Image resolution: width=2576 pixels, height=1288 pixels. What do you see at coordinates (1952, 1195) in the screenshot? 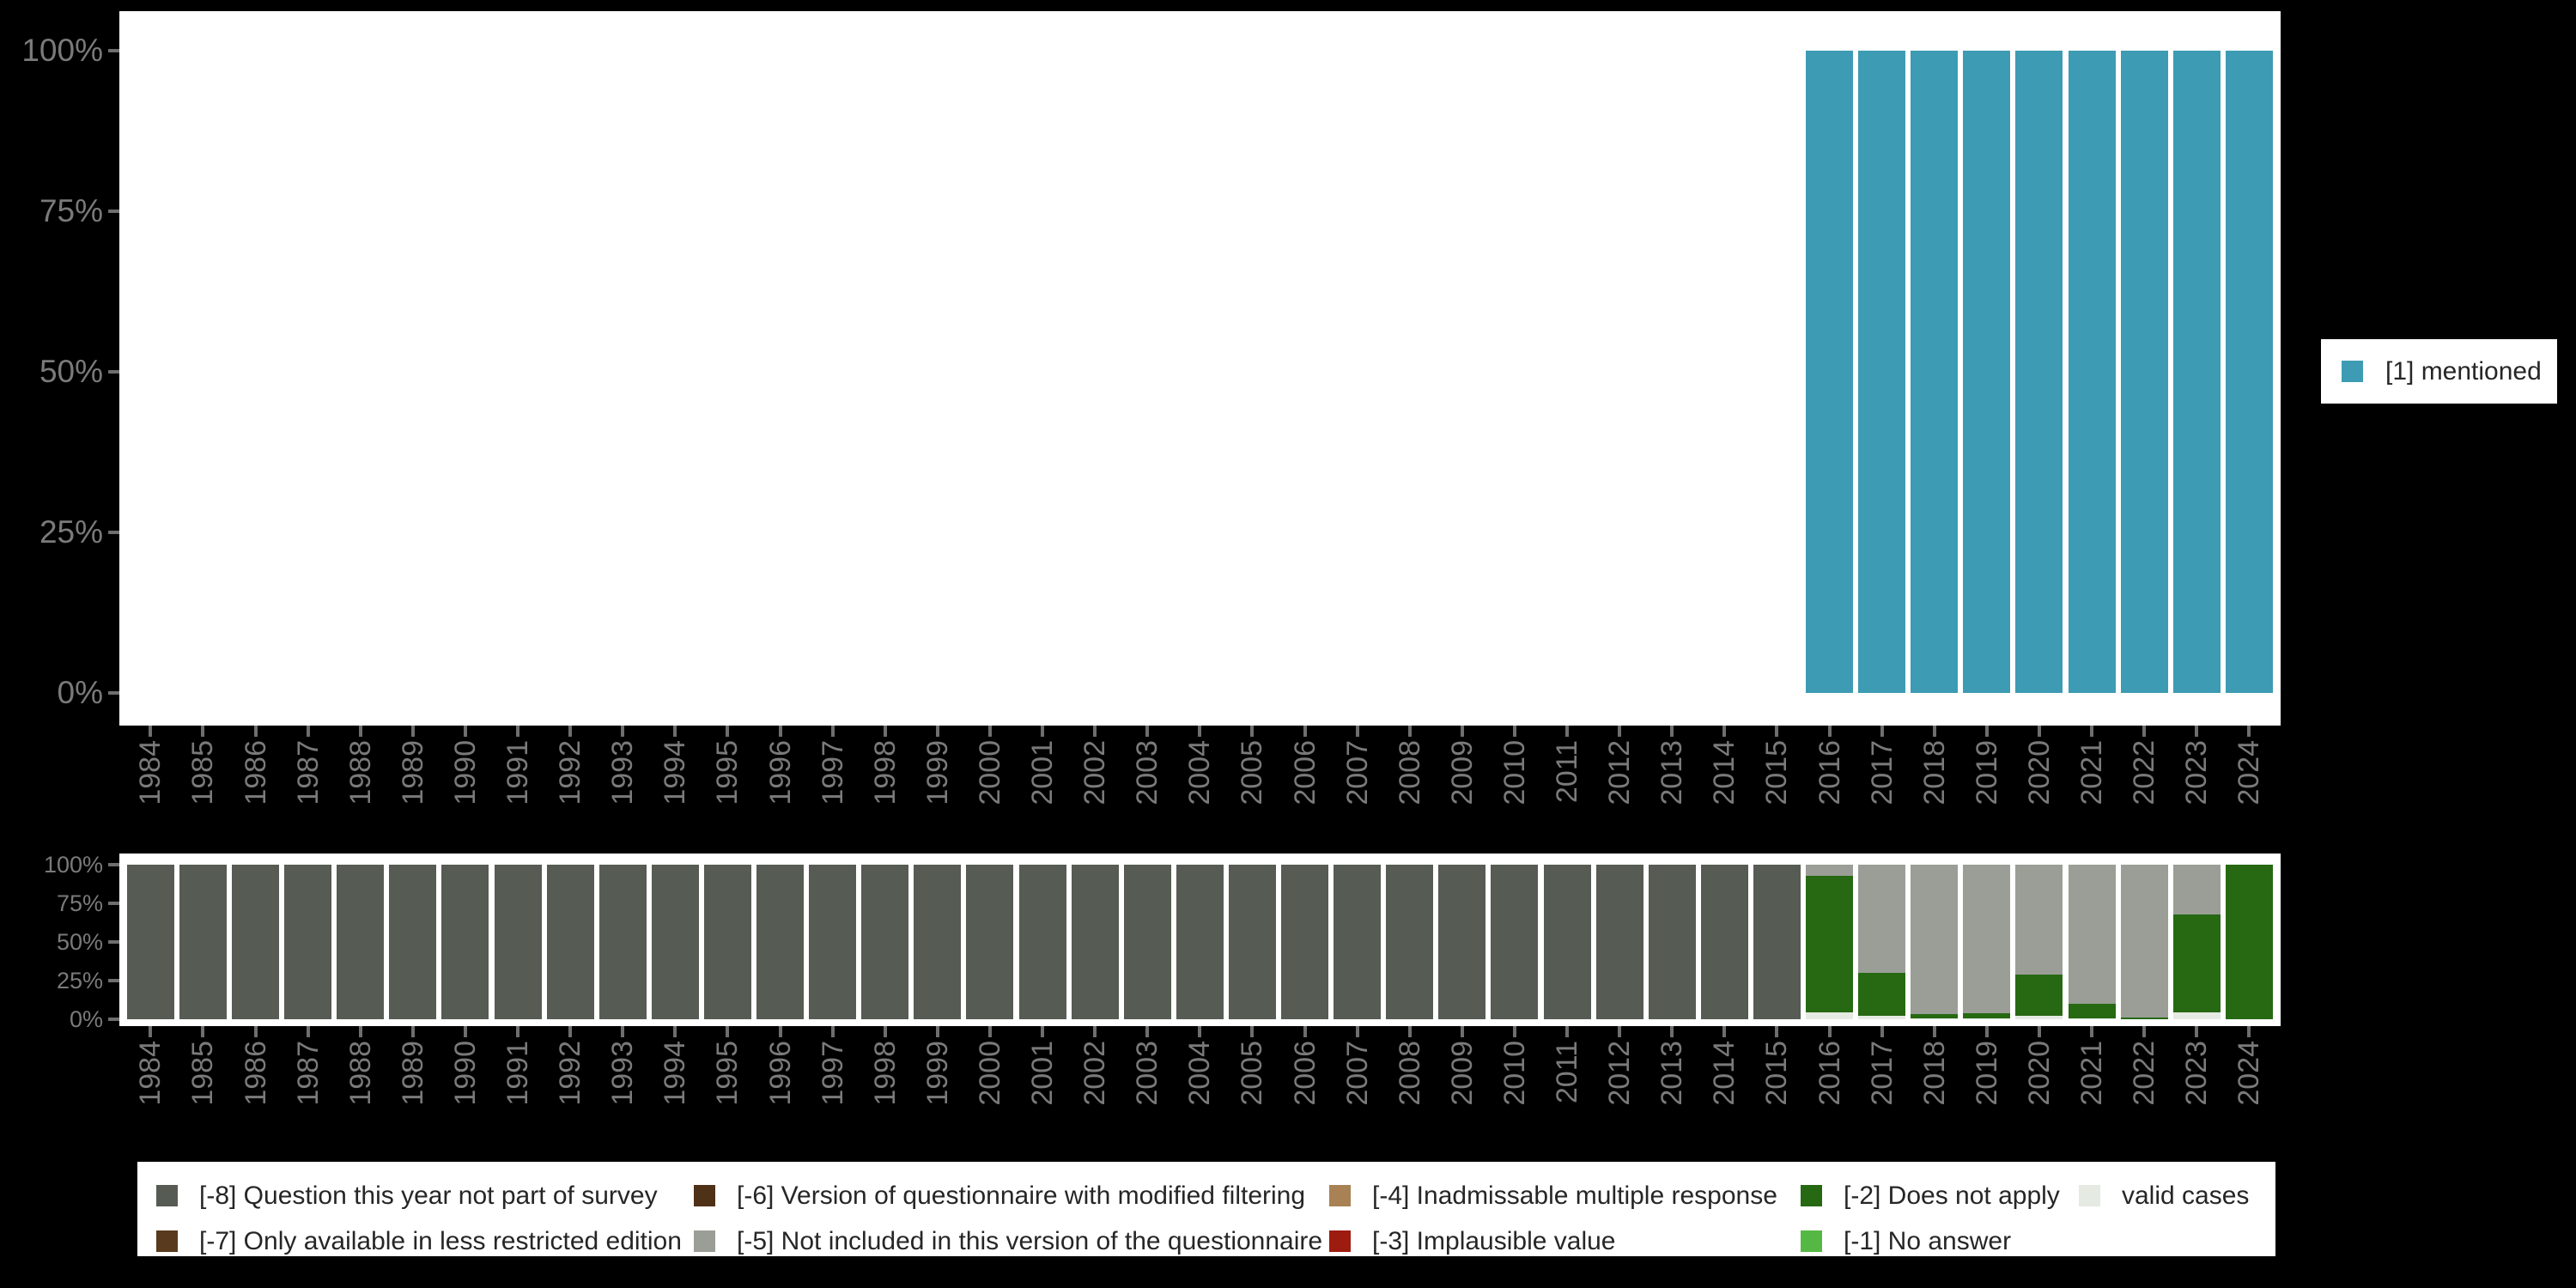
I see `legend-label: [-2] Does not apply` at bounding box center [1952, 1195].